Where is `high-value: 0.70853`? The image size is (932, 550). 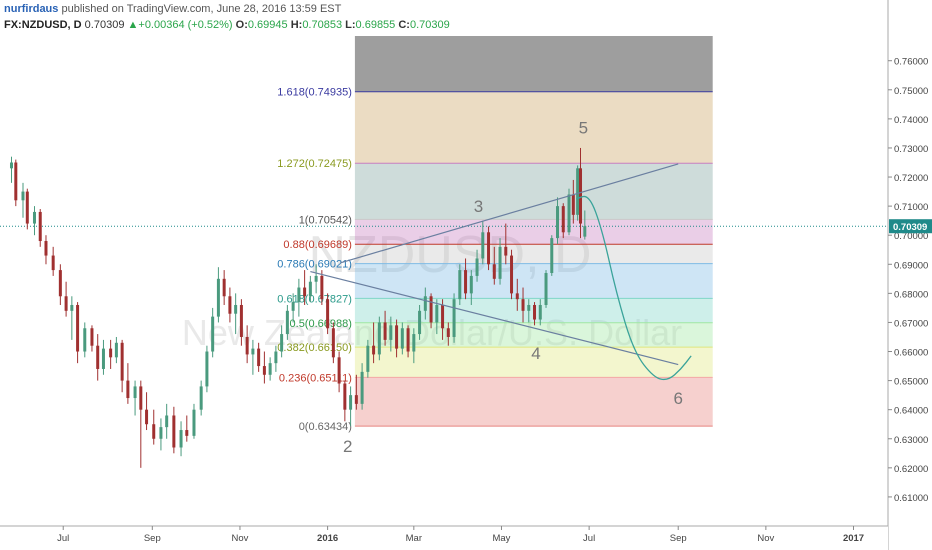 high-value: 0.70853 is located at coordinates (322, 25).